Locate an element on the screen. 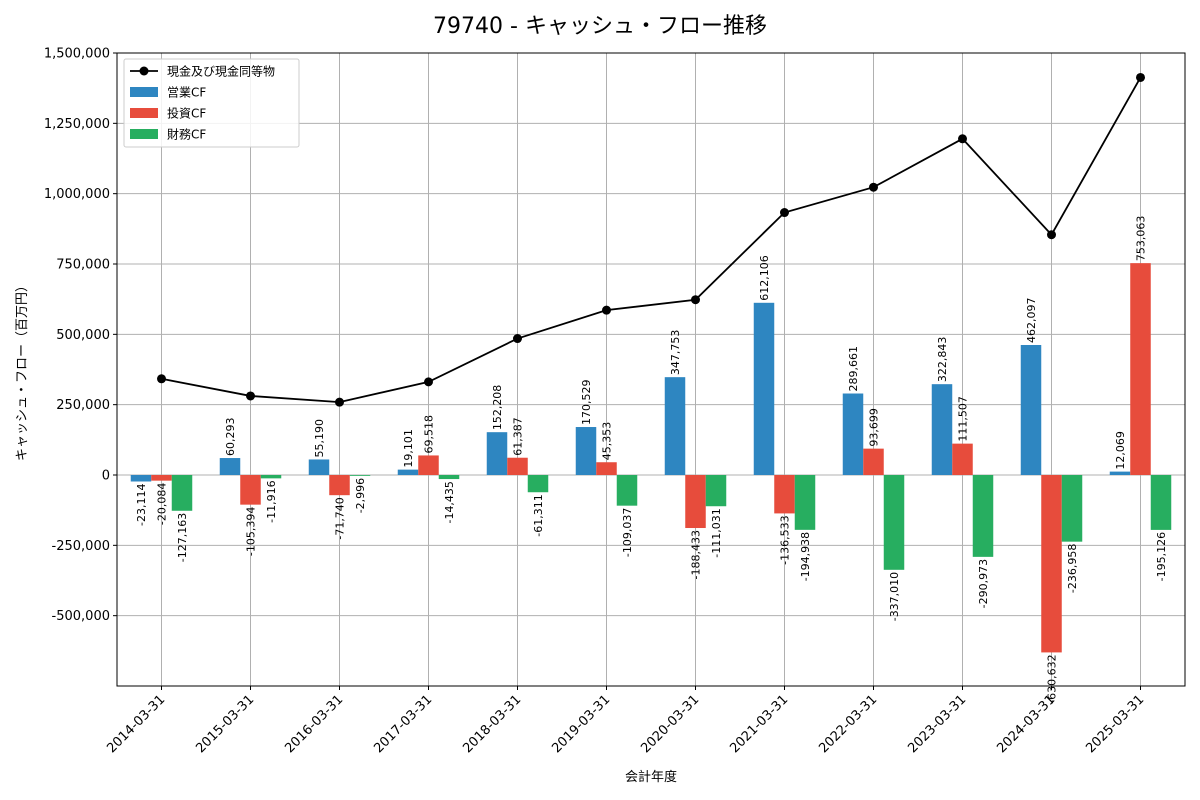 The image size is (1200, 800). x-axis-title: 会計年度 is located at coordinates (651, 777).